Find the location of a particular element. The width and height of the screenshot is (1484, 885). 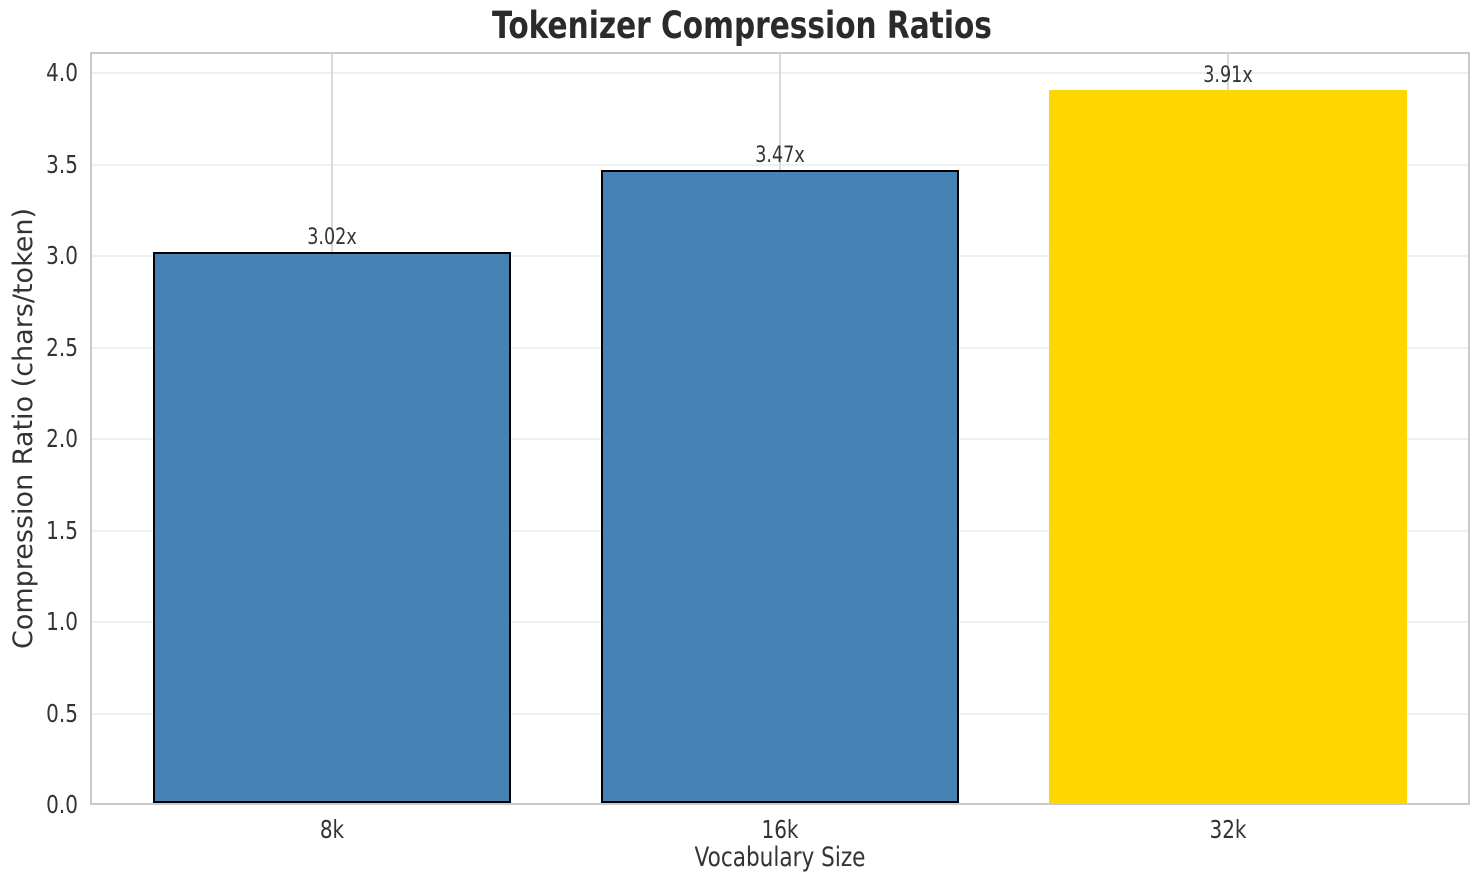

y-tick-label: 2.0 is located at coordinates (62, 439).